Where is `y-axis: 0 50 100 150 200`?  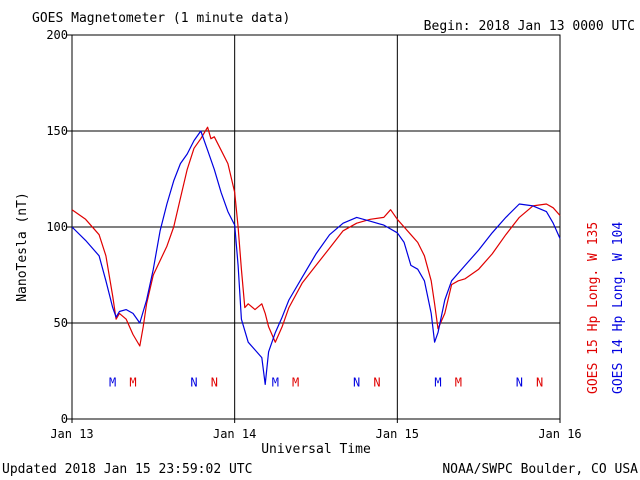
y-axis: 0 50 100 150 200 is located at coordinates (59, 227).